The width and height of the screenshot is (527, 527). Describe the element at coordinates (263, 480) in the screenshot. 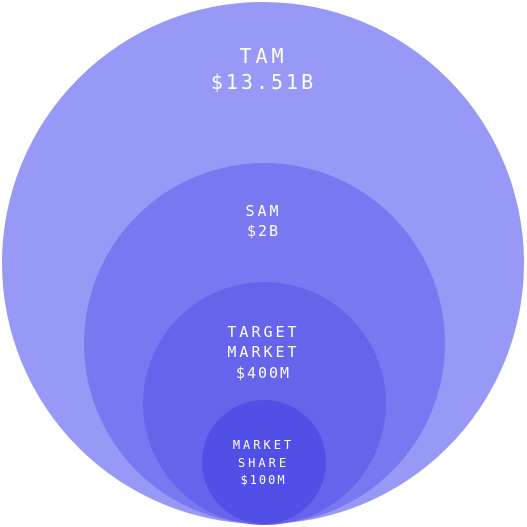

I see `market-share-value: $100M` at that location.